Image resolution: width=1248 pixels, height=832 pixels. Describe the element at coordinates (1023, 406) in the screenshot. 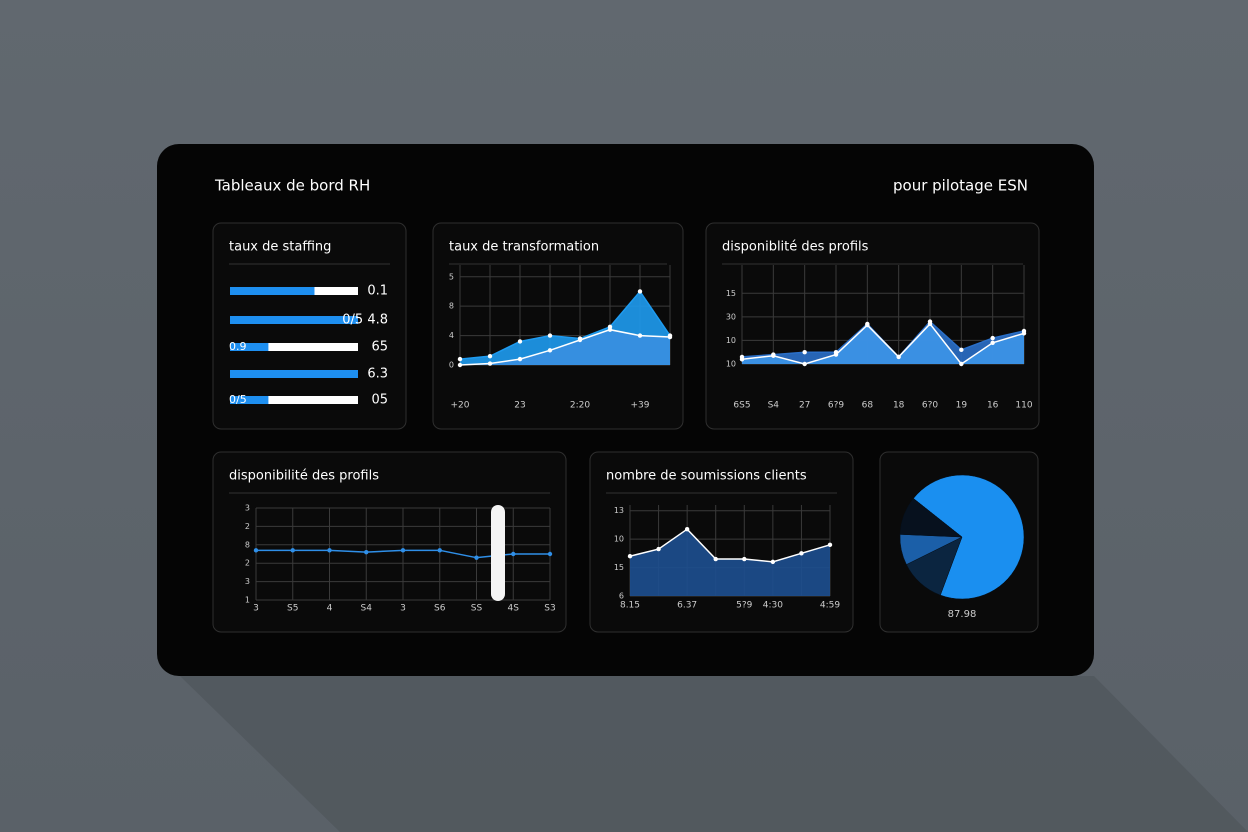

I see `x-tick-label: 110` at that location.